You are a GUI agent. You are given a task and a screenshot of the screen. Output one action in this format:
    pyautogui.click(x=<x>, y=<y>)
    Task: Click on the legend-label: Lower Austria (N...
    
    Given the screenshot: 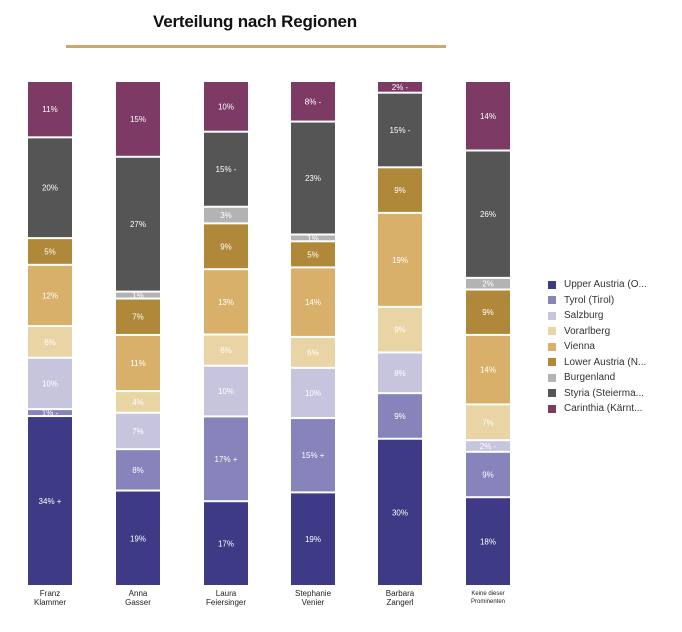 What is the action you would take?
    pyautogui.click(x=605, y=362)
    